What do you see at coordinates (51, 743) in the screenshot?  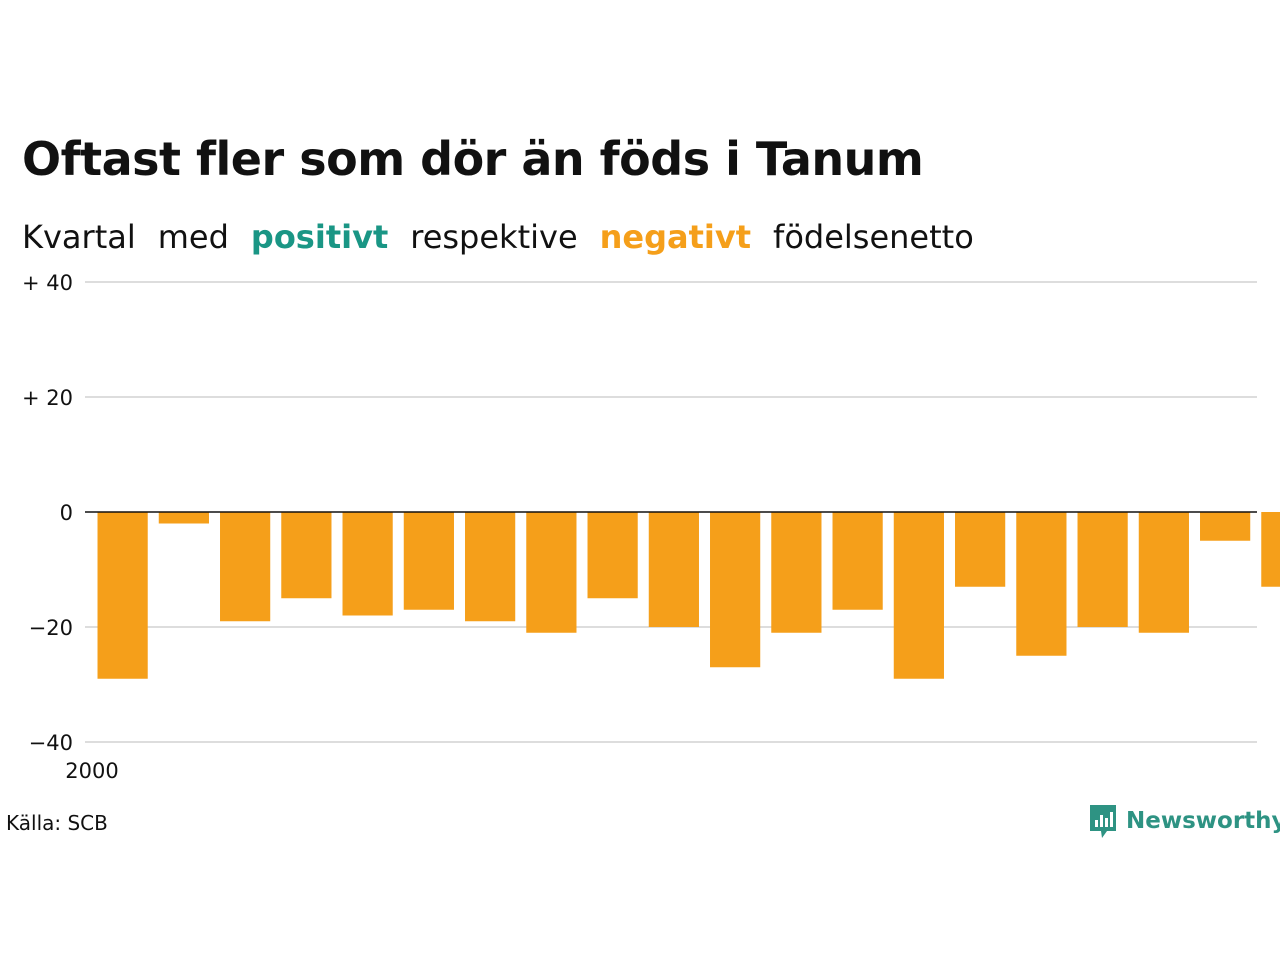 I see `y-tick-label: −40` at bounding box center [51, 743].